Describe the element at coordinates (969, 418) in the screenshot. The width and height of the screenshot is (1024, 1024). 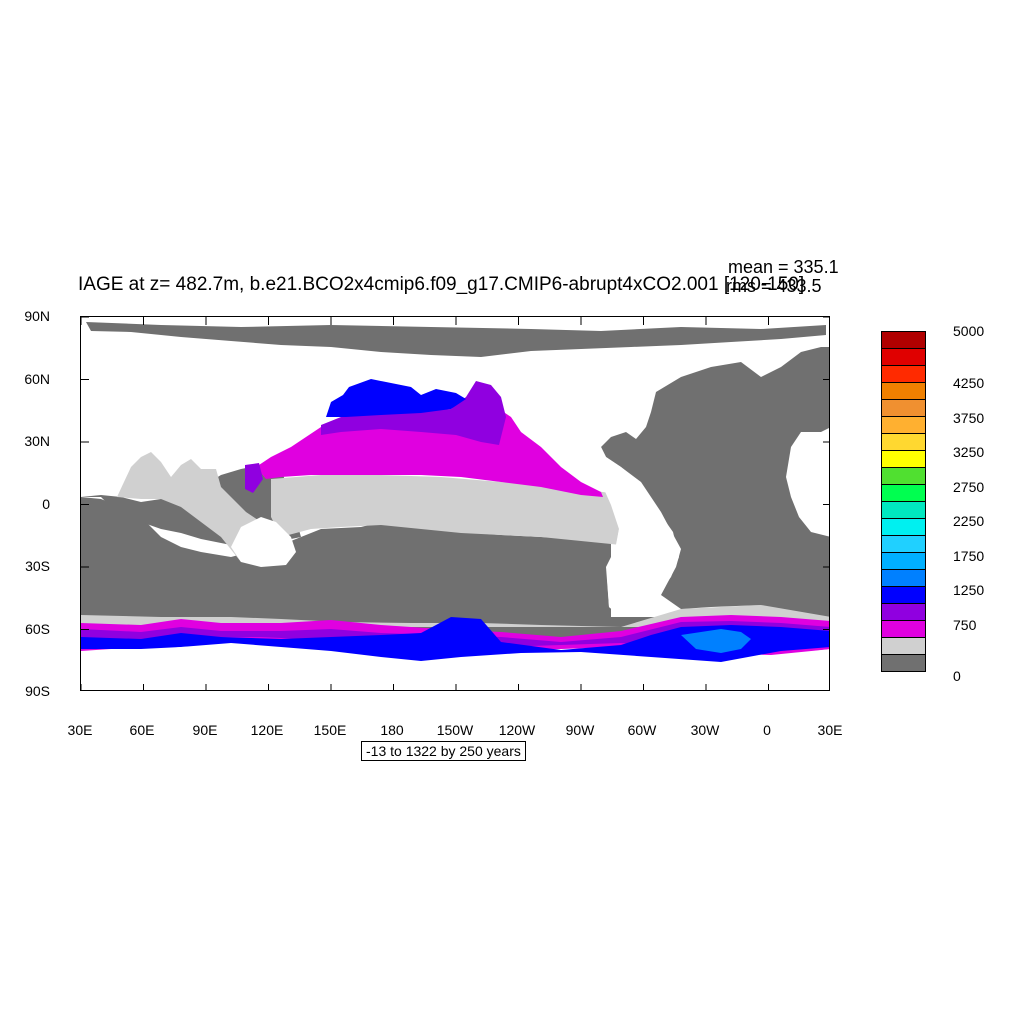
I see `colorbar-label: 3750` at that location.